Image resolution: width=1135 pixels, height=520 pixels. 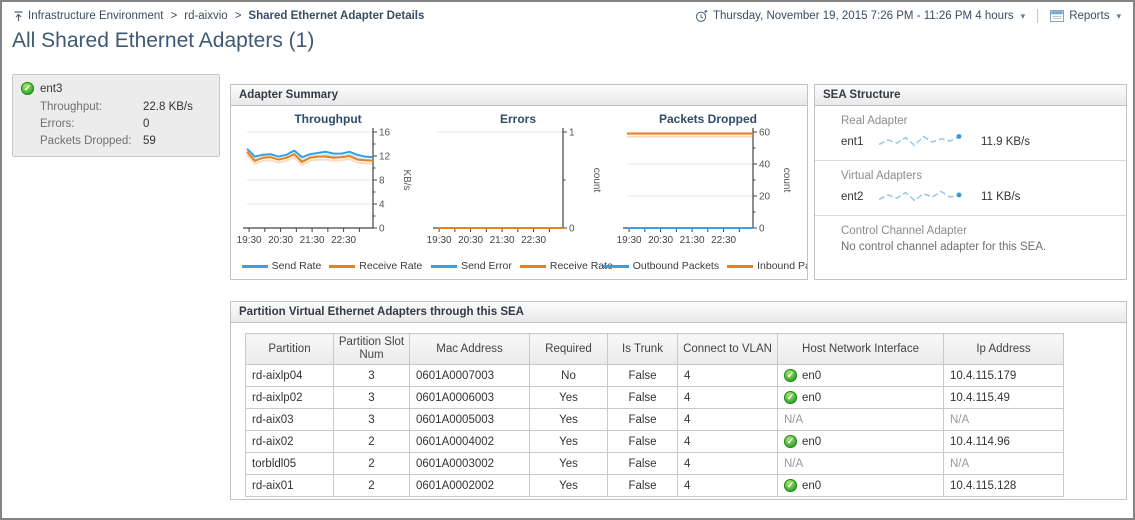 What do you see at coordinates (572, 133) in the screenshot?
I see `svg-text: 1` at bounding box center [572, 133].